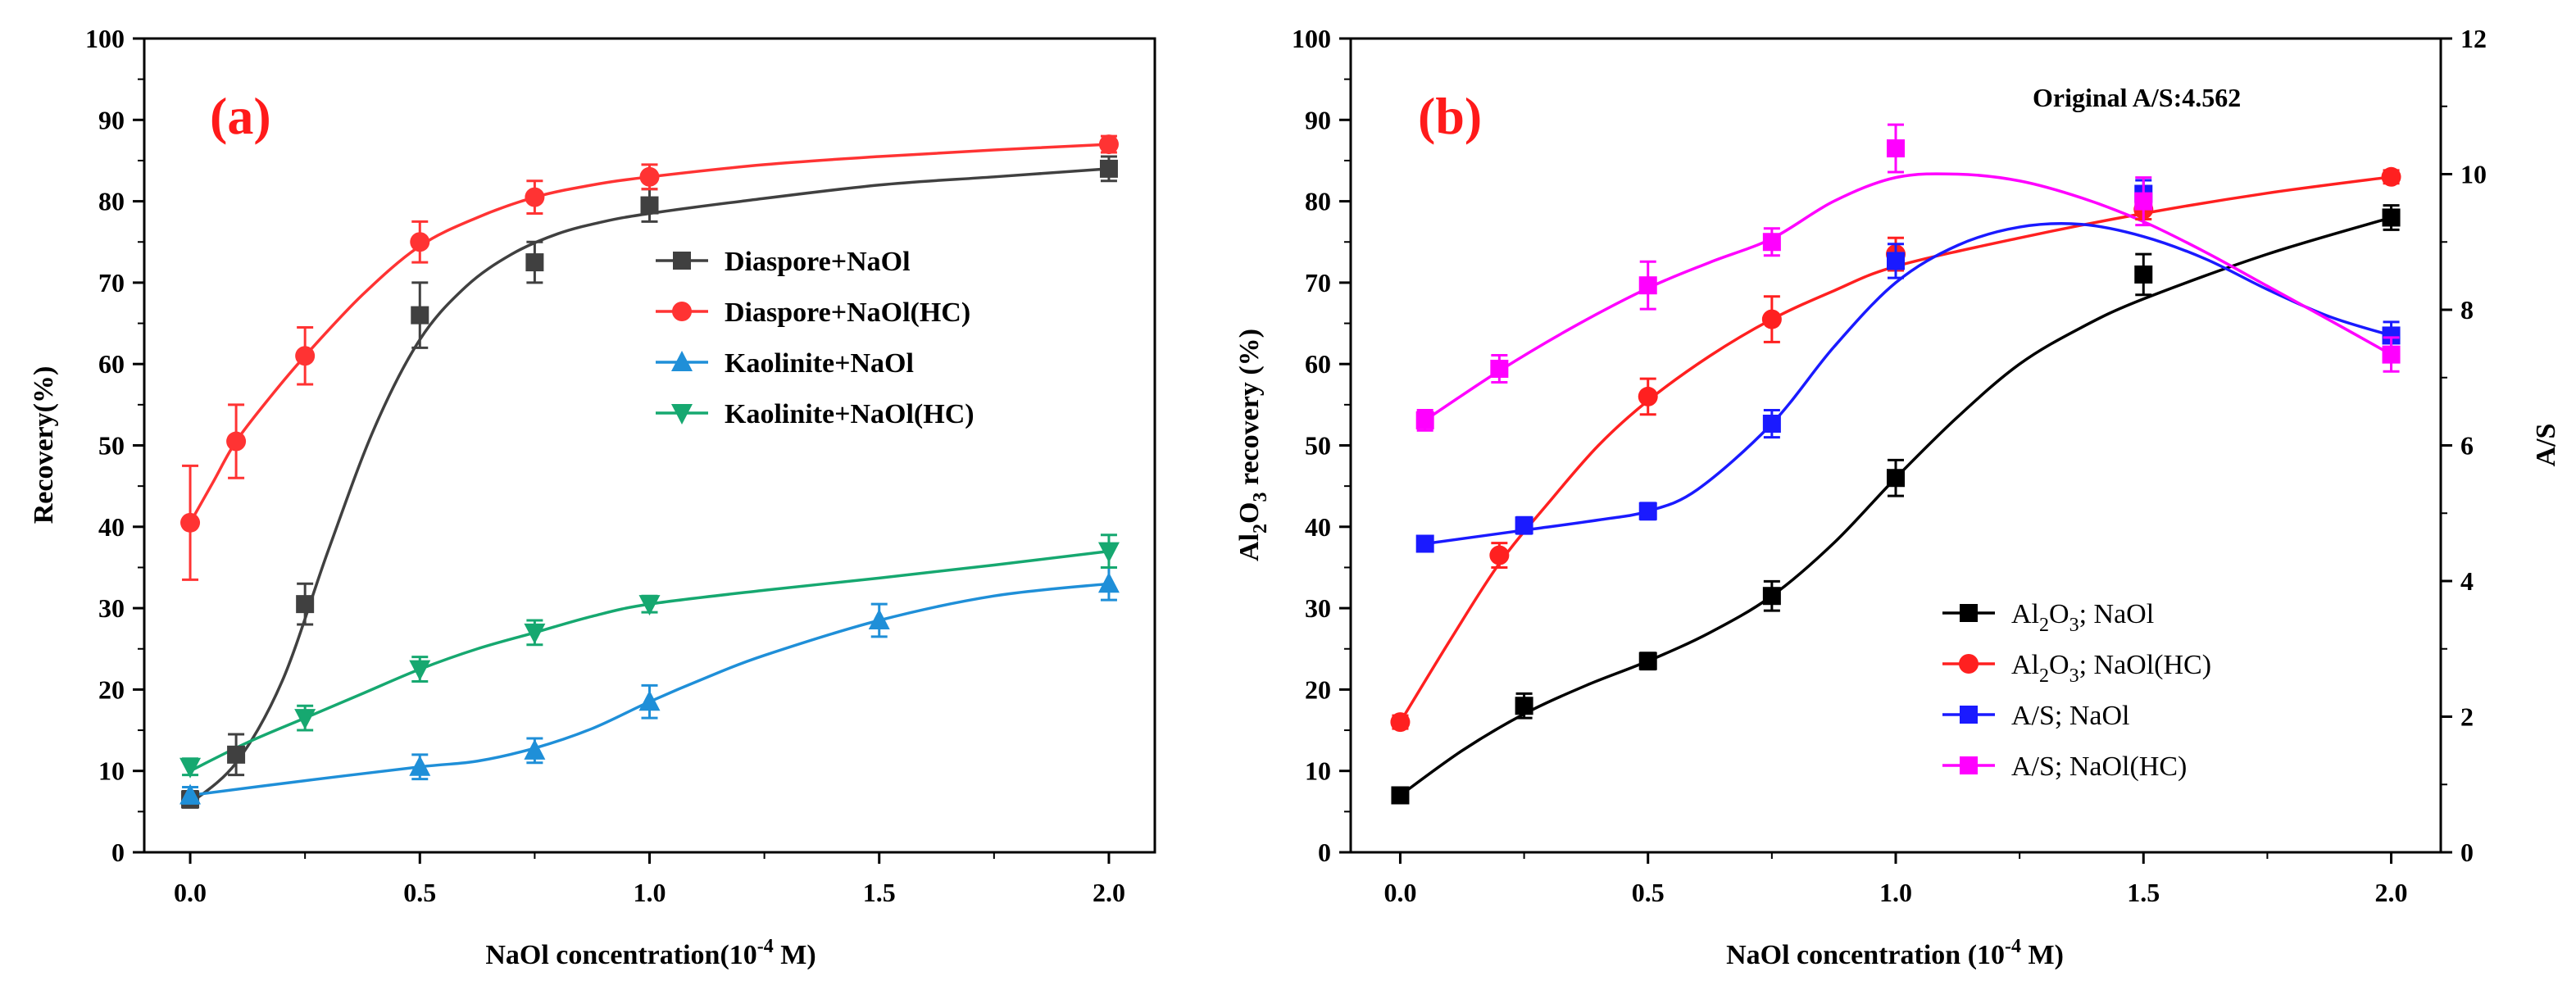  Describe the element at coordinates (1260, 497) in the screenshot. I see `y-axis-title-b-sub2: 3` at that location.